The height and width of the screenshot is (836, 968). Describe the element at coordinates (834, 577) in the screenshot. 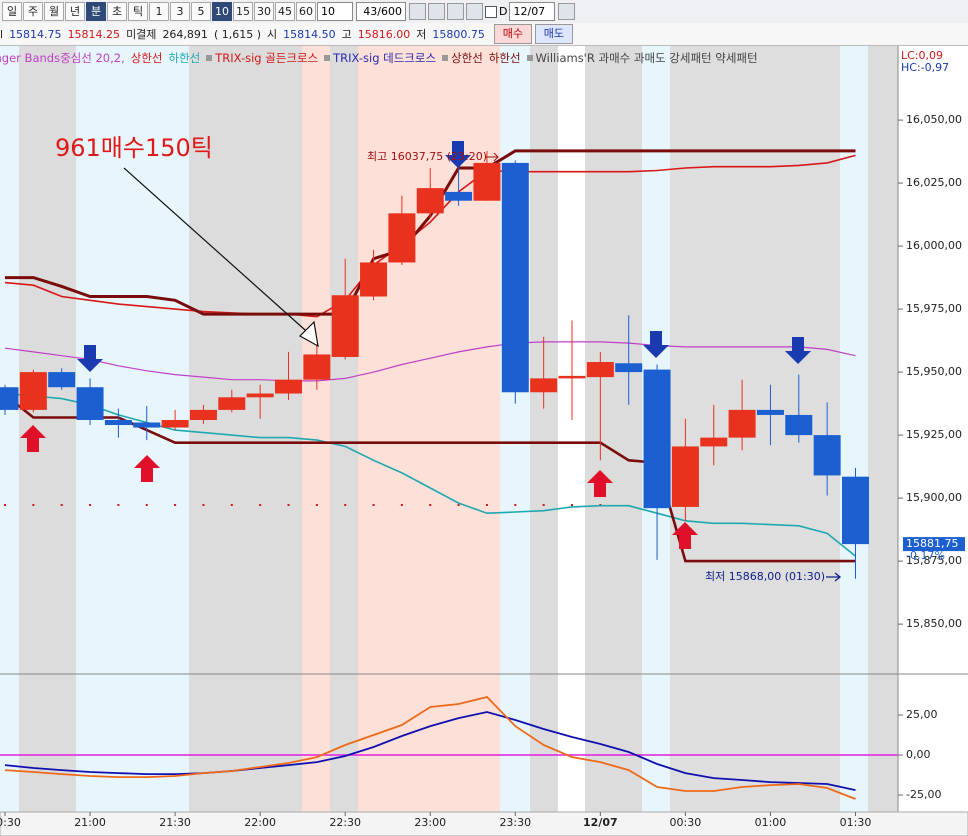

I see `low-annotation-arrow` at that location.